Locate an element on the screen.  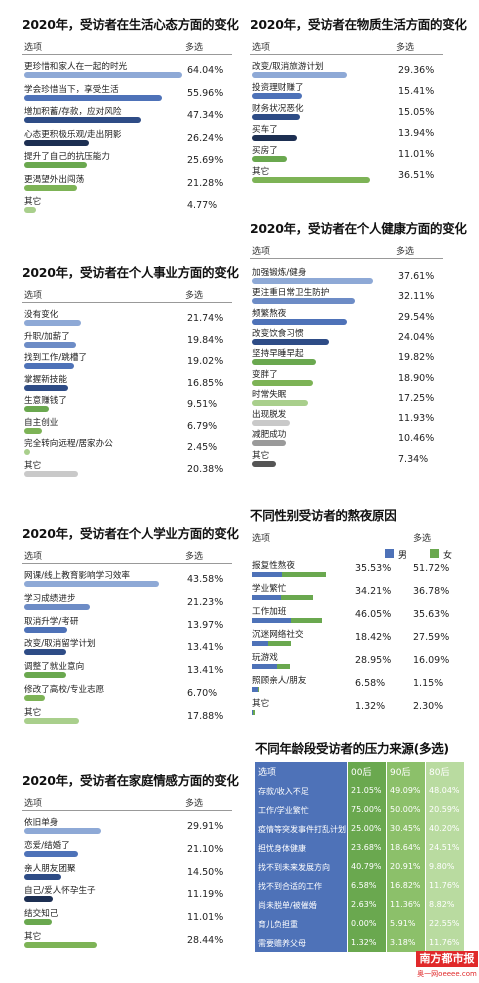
gender-value-male: 1.32% is located at coordinates (370, 706).